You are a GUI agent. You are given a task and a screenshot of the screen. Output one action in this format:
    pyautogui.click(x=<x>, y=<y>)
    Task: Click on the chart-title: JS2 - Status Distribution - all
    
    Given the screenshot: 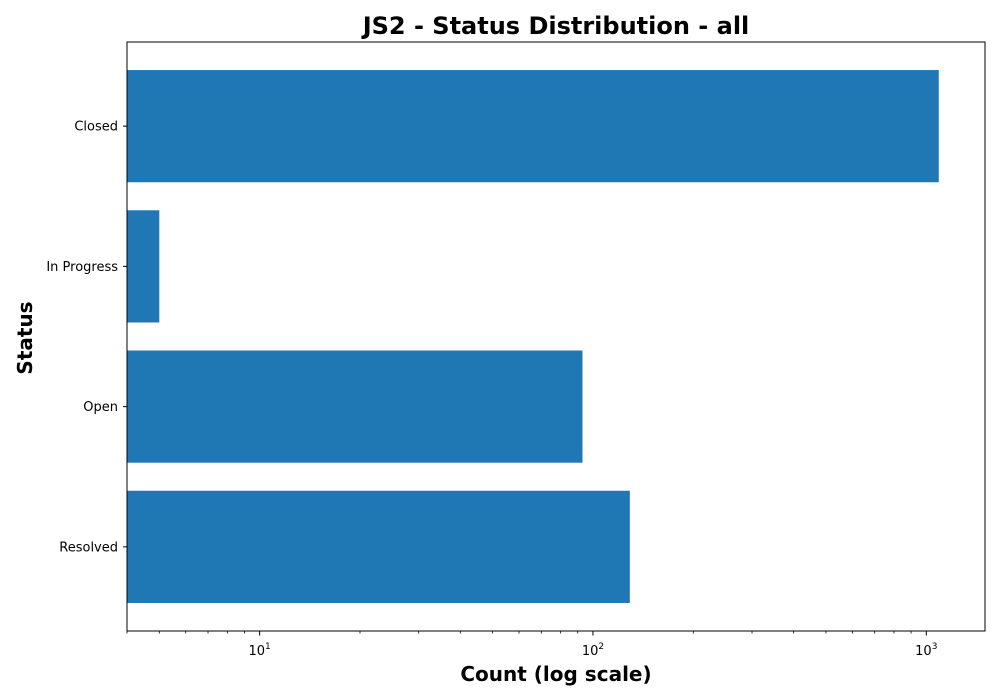 What is the action you would take?
    pyautogui.click(x=555, y=26)
    